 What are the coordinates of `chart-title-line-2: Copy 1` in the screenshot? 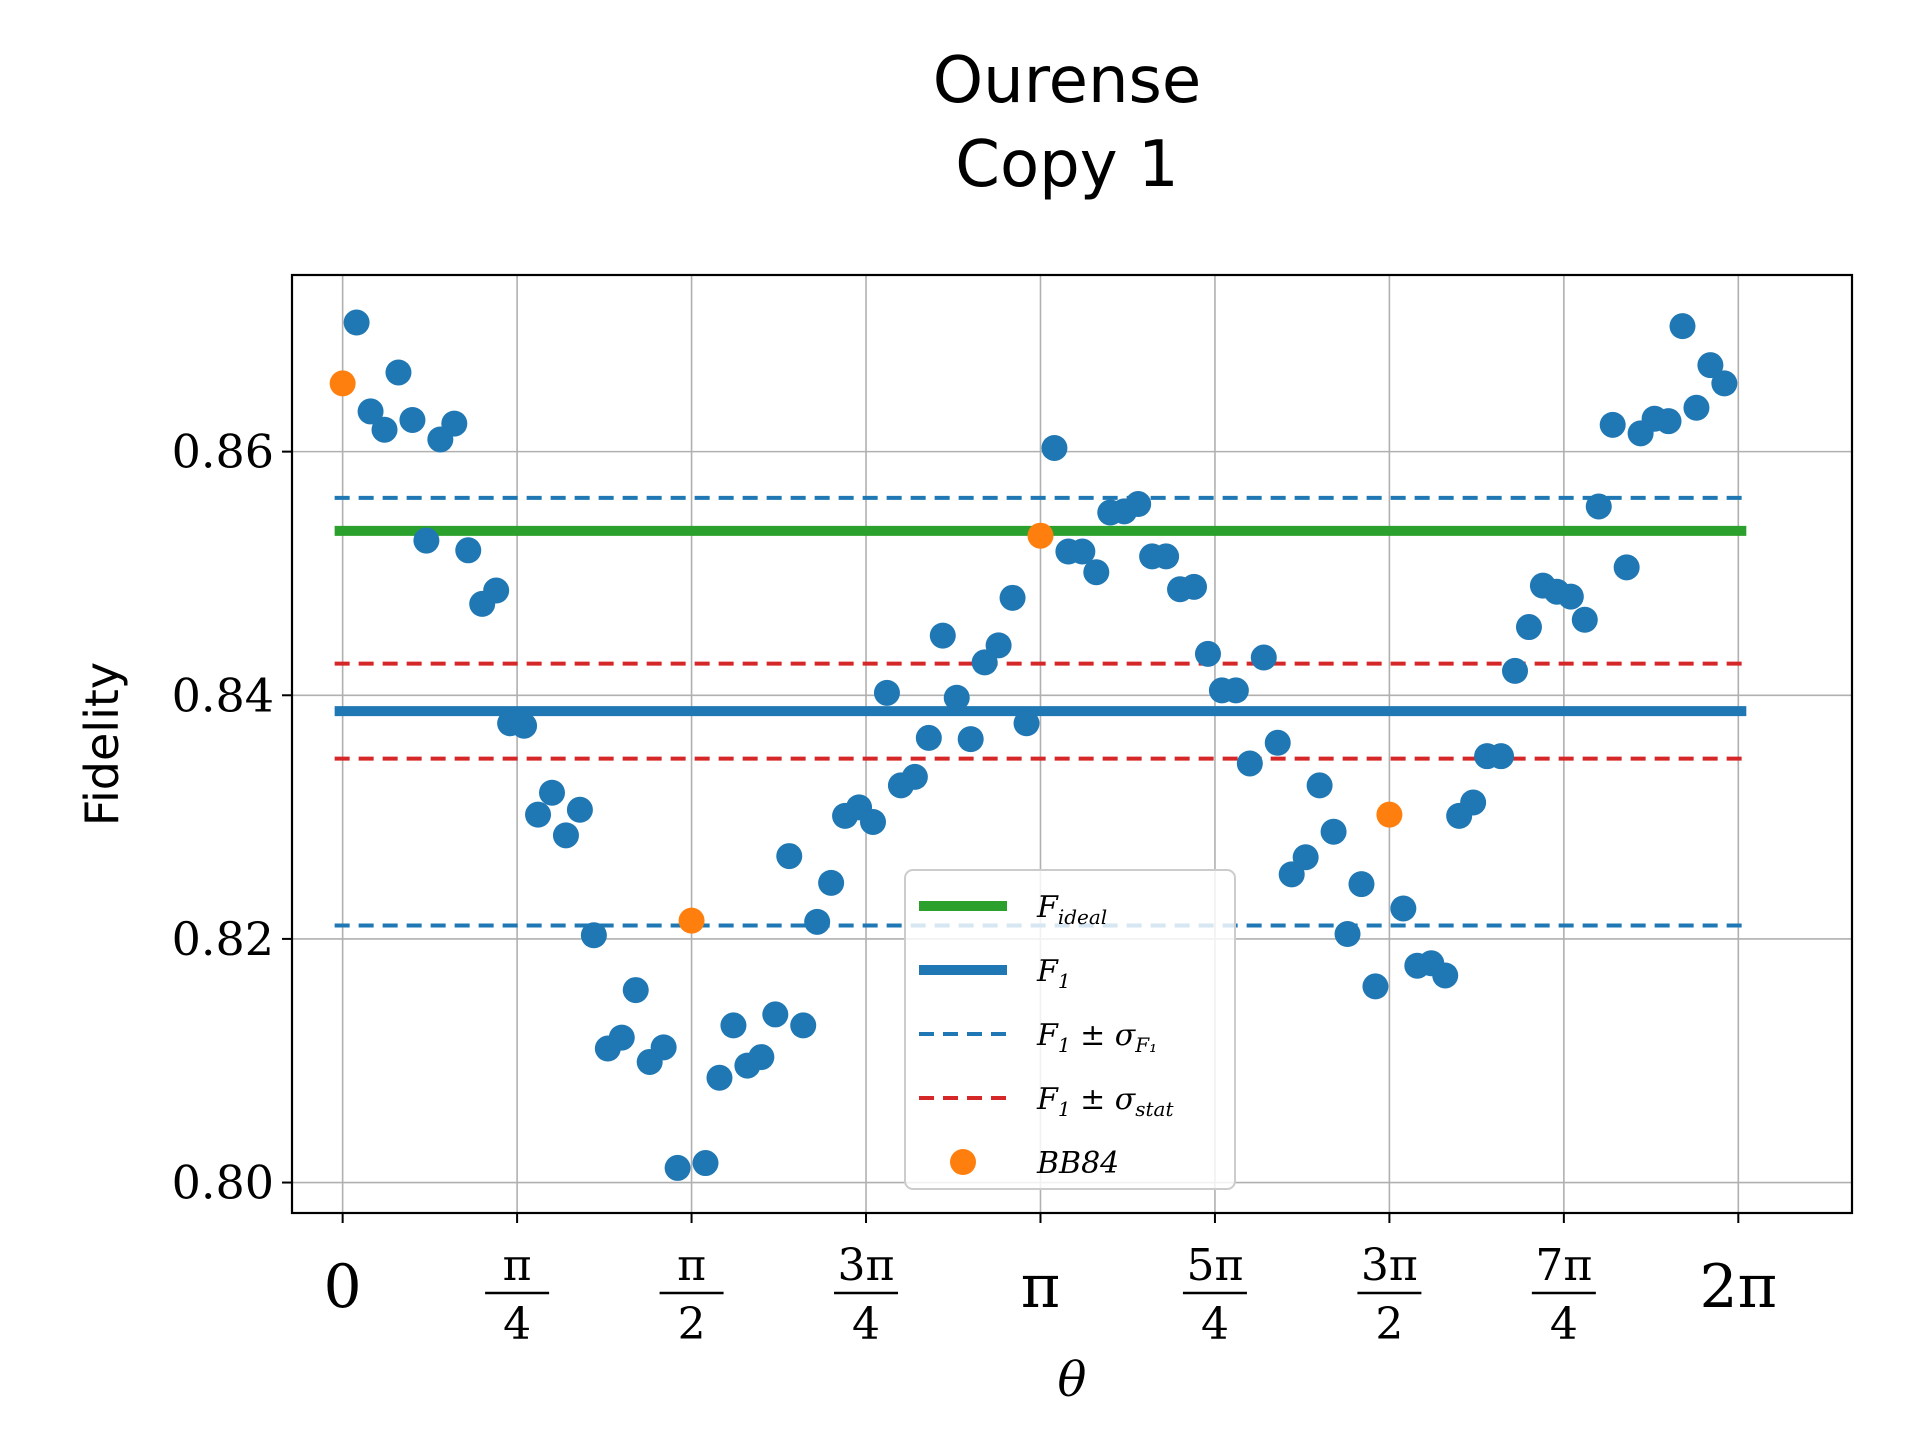 It's located at (1066, 165).